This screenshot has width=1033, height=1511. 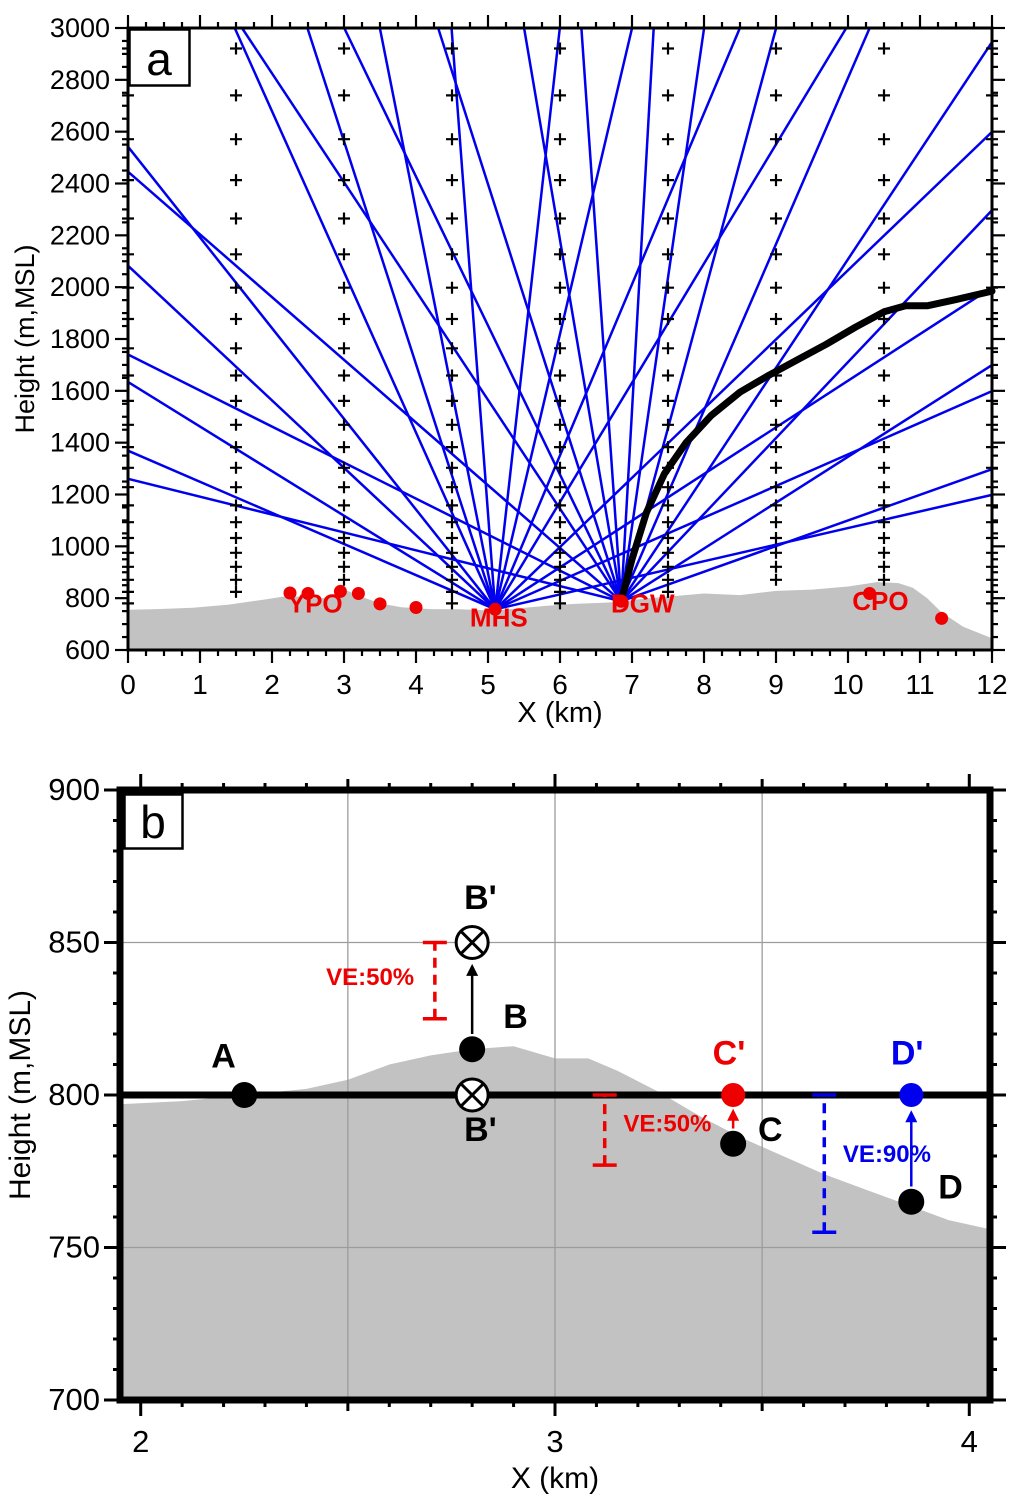 What do you see at coordinates (887, 1154) in the screenshot?
I see `ve-label: VE:90%` at bounding box center [887, 1154].